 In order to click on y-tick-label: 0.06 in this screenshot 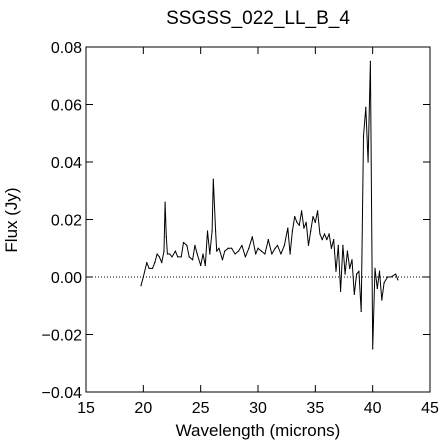, I will do `click(66, 106)`.